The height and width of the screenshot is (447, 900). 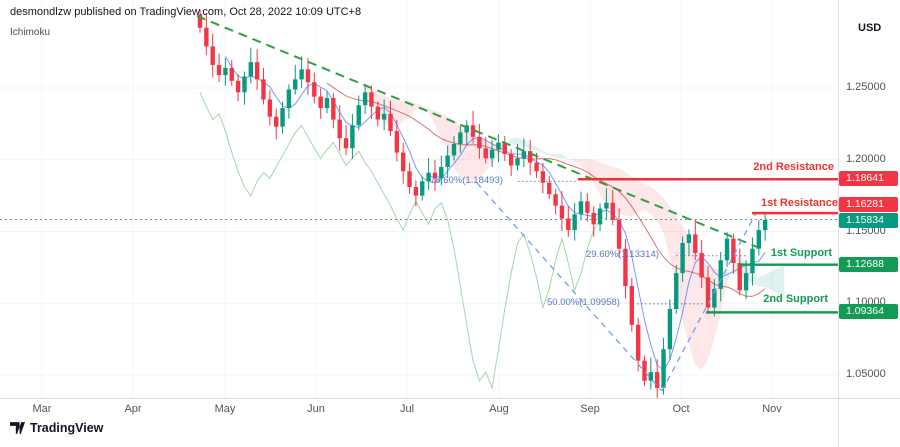 I want to click on price-tick-label: 1.25000, so click(x=866, y=87).